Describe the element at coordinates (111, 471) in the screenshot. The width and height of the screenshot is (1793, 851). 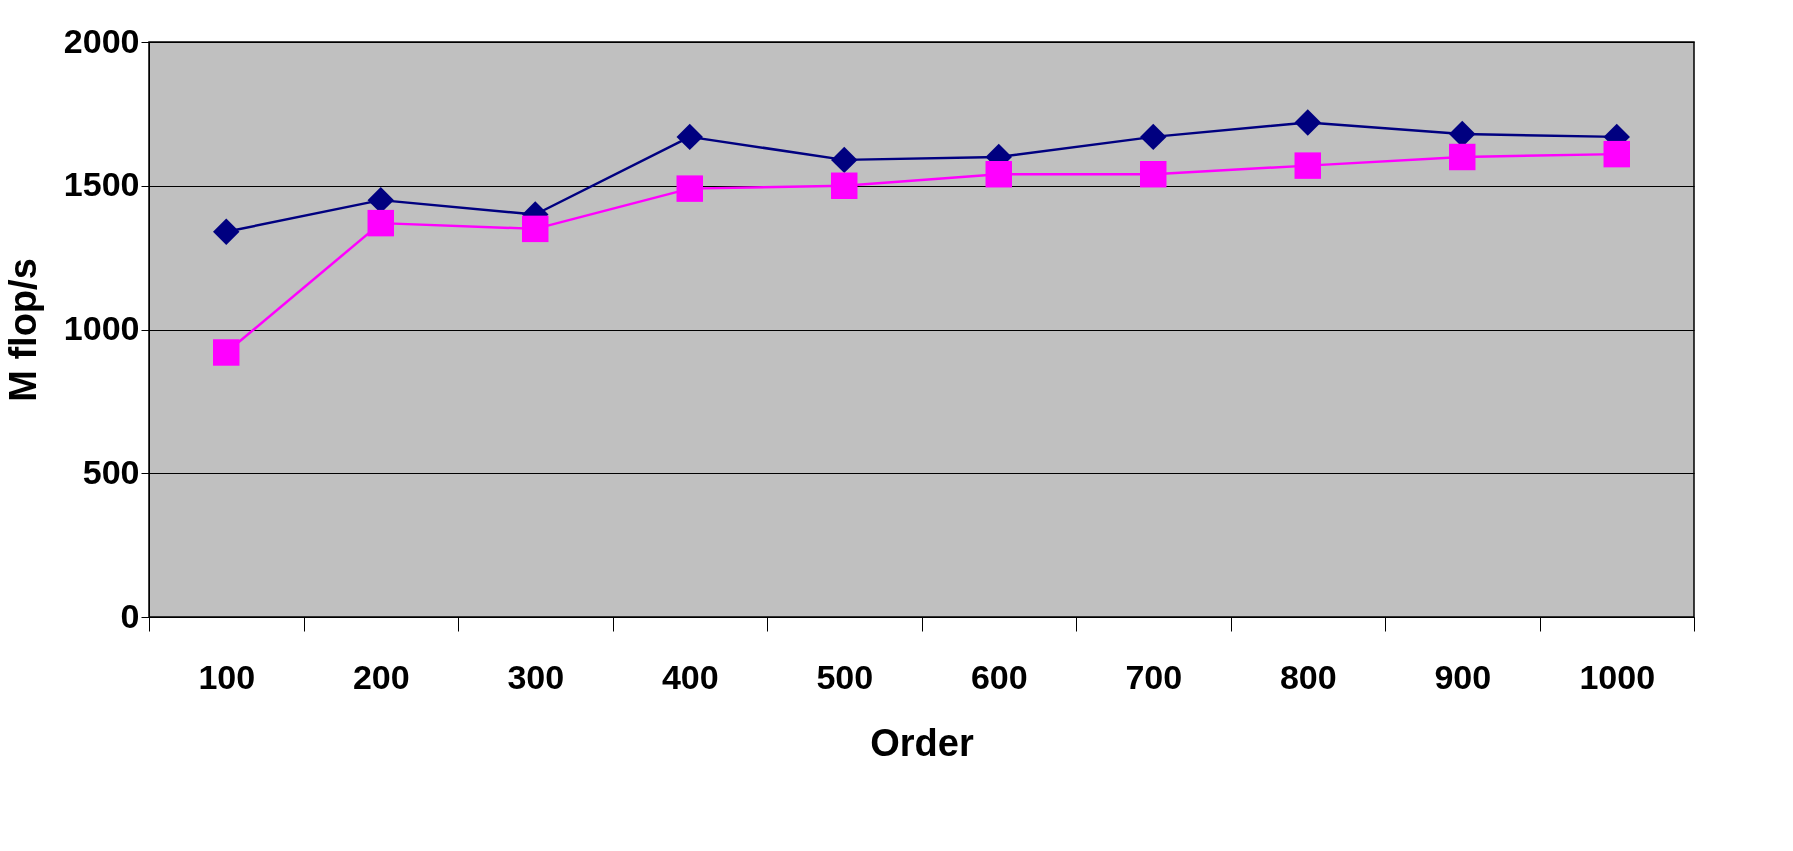
I see `y-tick-label: 500` at that location.